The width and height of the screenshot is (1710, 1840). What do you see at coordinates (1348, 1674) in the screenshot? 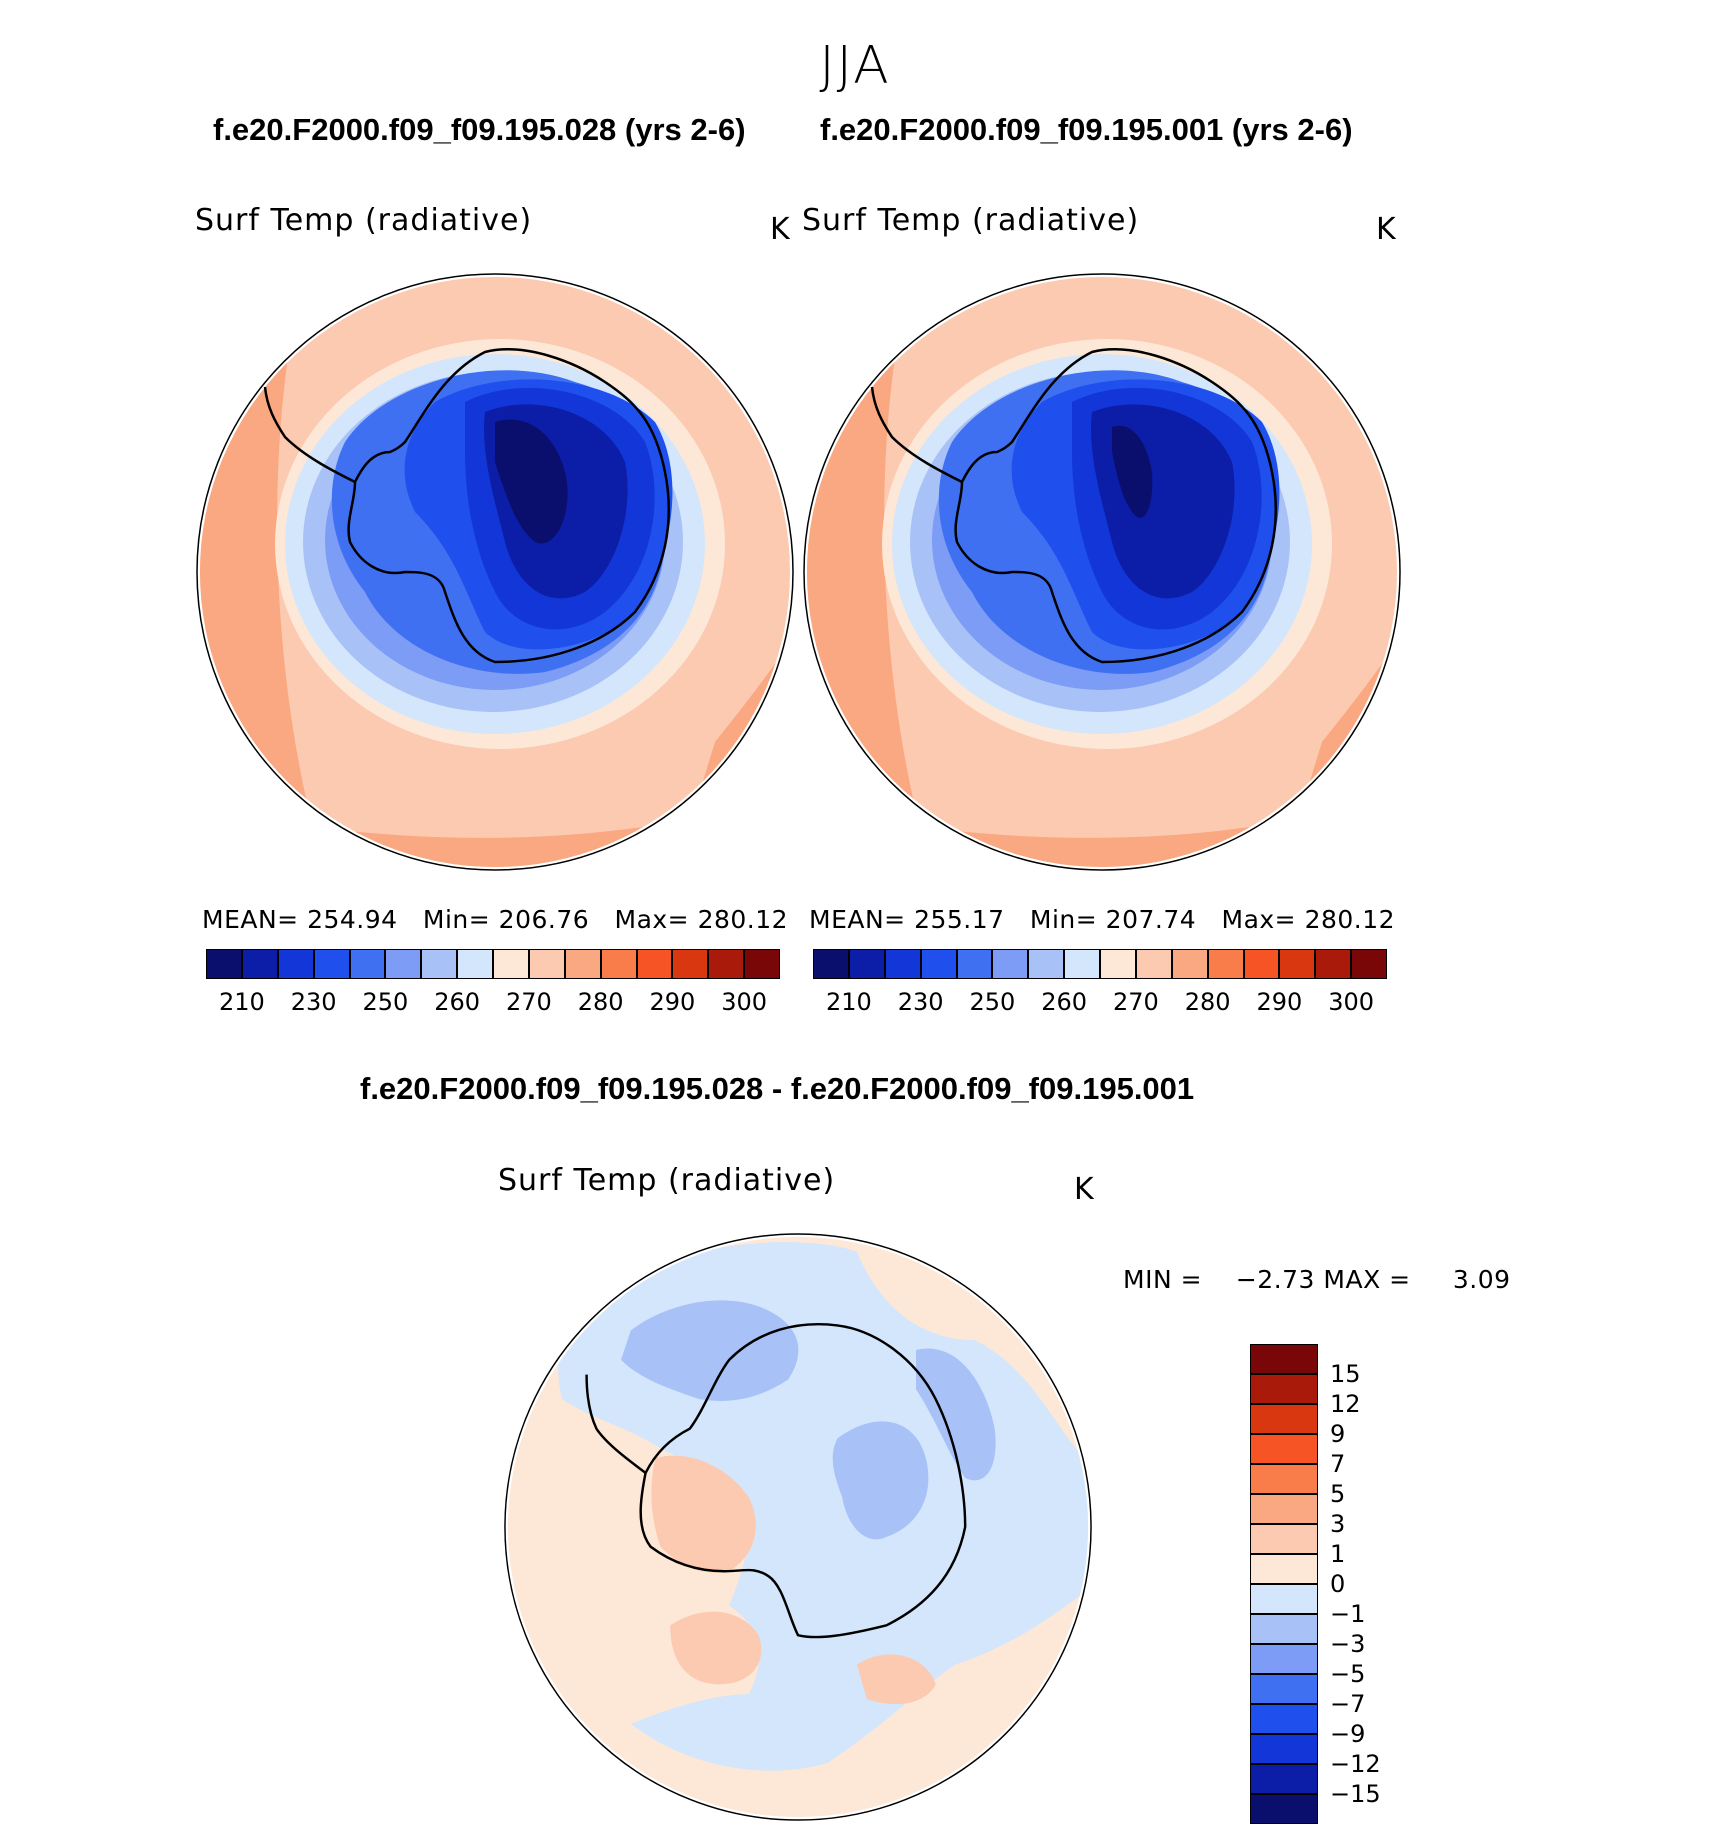
I see `colorbar-tick-label: −5` at bounding box center [1348, 1674].